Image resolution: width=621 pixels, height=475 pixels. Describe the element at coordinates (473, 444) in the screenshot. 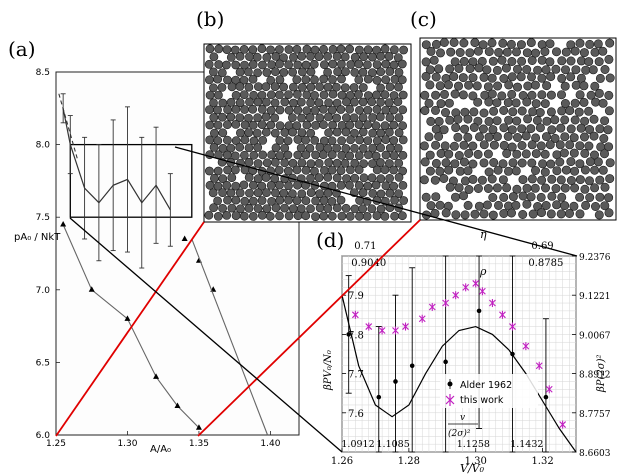

I see `d-v-tick-label: 1.1258` at that location.